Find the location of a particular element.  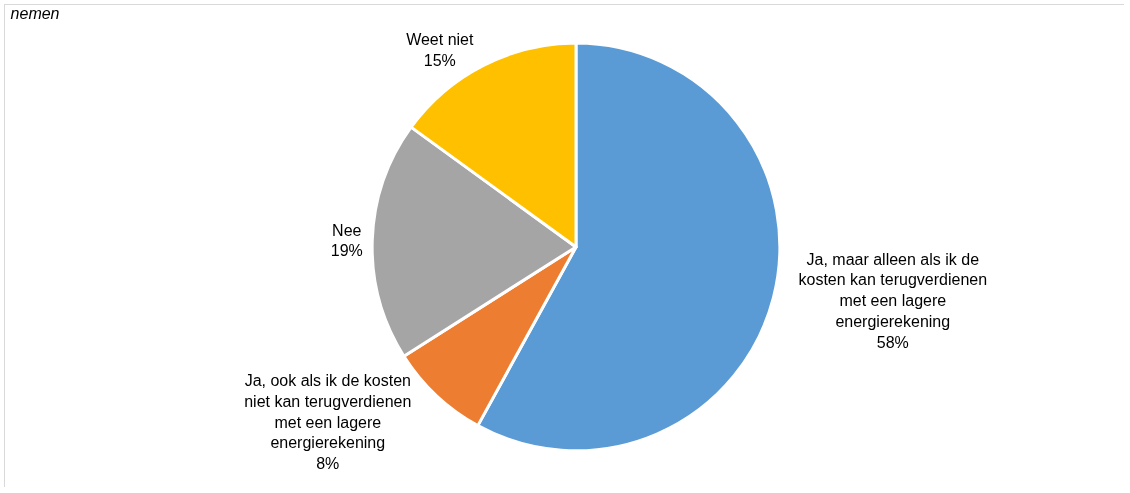

slice-label: Nee is located at coordinates (347, 230).